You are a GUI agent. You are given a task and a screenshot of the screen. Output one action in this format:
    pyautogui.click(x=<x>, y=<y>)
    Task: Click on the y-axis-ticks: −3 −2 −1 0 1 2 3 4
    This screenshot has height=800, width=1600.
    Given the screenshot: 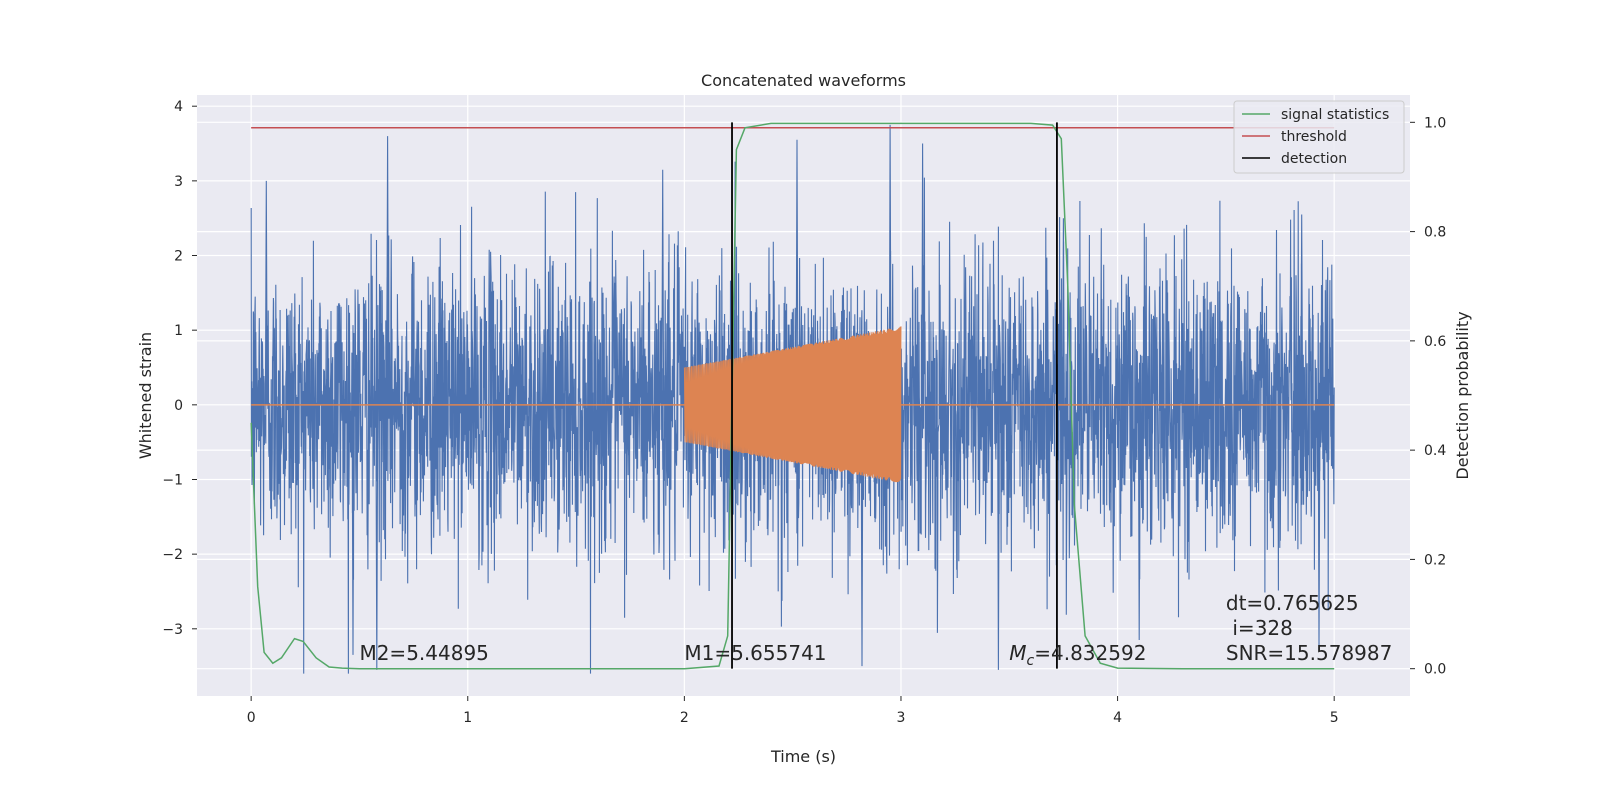 What is the action you would take?
    pyautogui.click(x=179, y=368)
    